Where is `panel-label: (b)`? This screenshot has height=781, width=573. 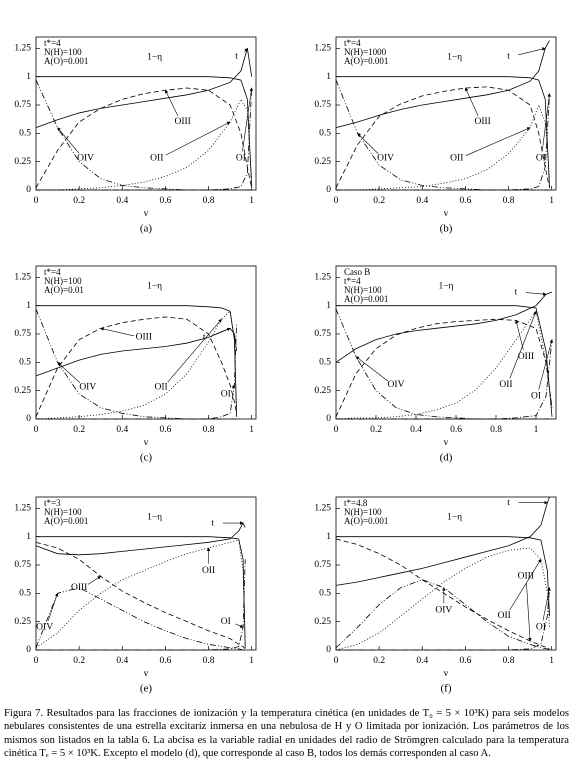 panel-label: (b) is located at coordinates (446, 229).